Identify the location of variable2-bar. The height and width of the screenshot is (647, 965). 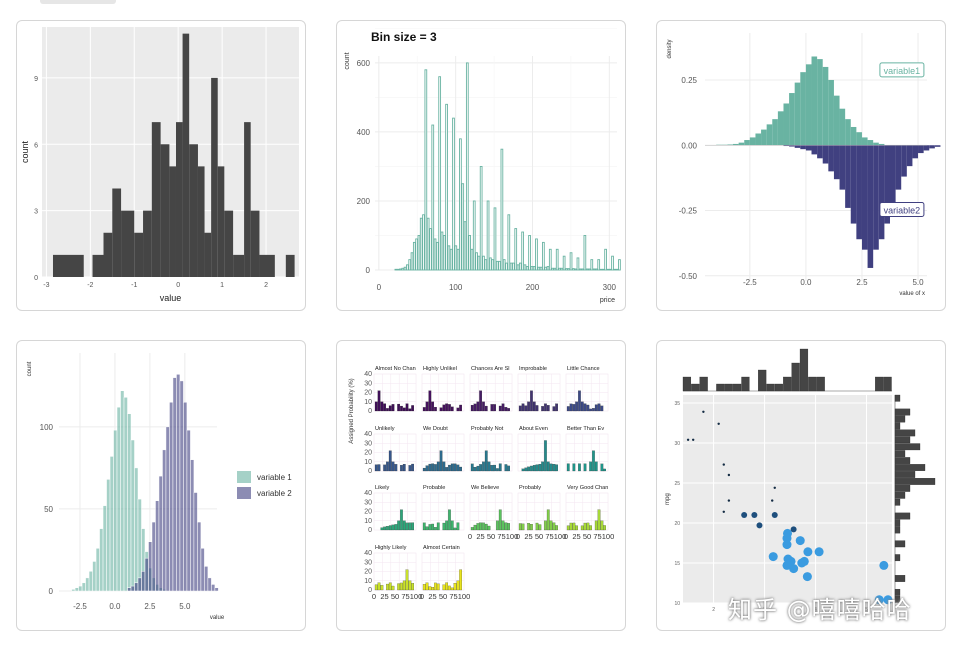
(864, 197).